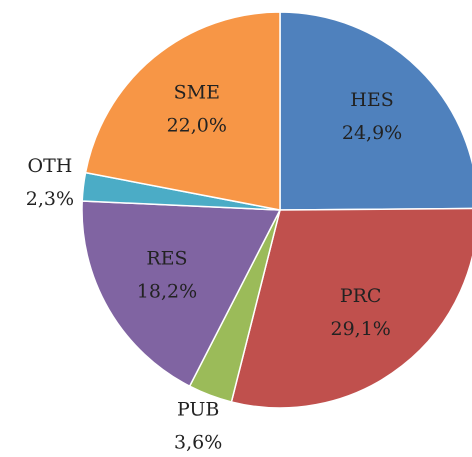 The width and height of the screenshot is (472, 457). I want to click on slice-value-label: 29,1%, so click(360, 329).